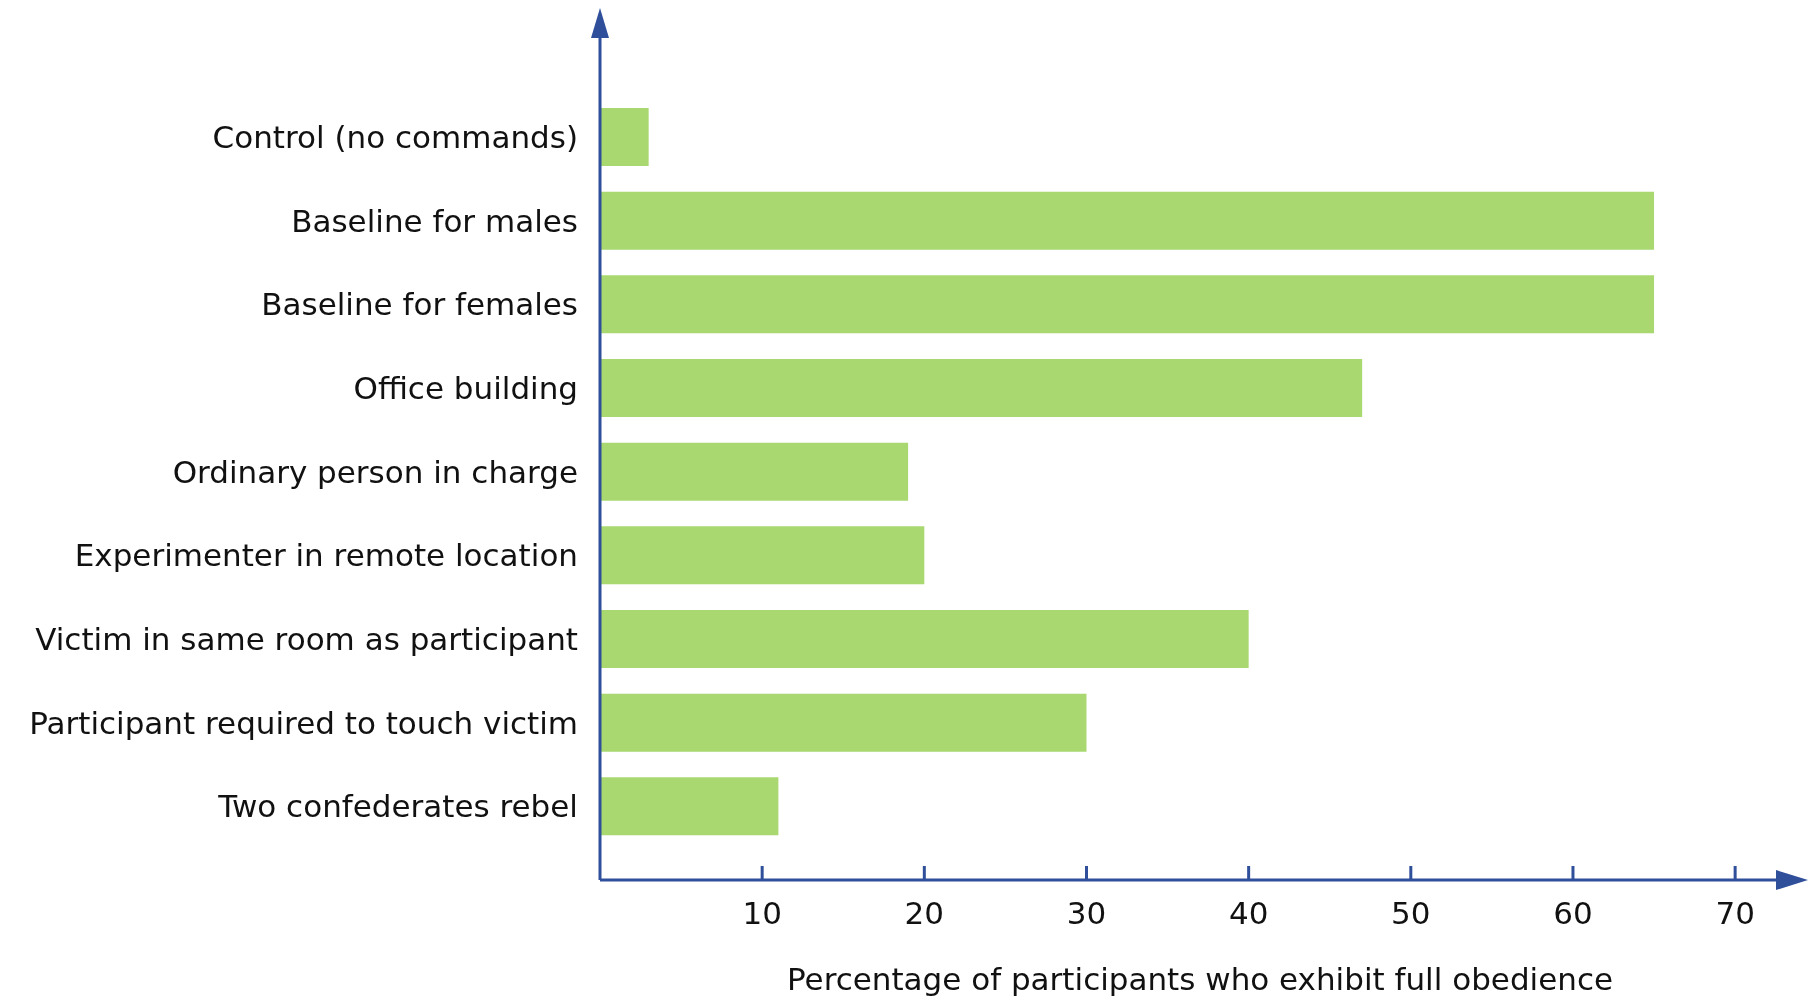 The image size is (1820, 1006). Describe the element at coordinates (395, 136) in the screenshot. I see `y-tick-label: Control (no commands)` at that location.